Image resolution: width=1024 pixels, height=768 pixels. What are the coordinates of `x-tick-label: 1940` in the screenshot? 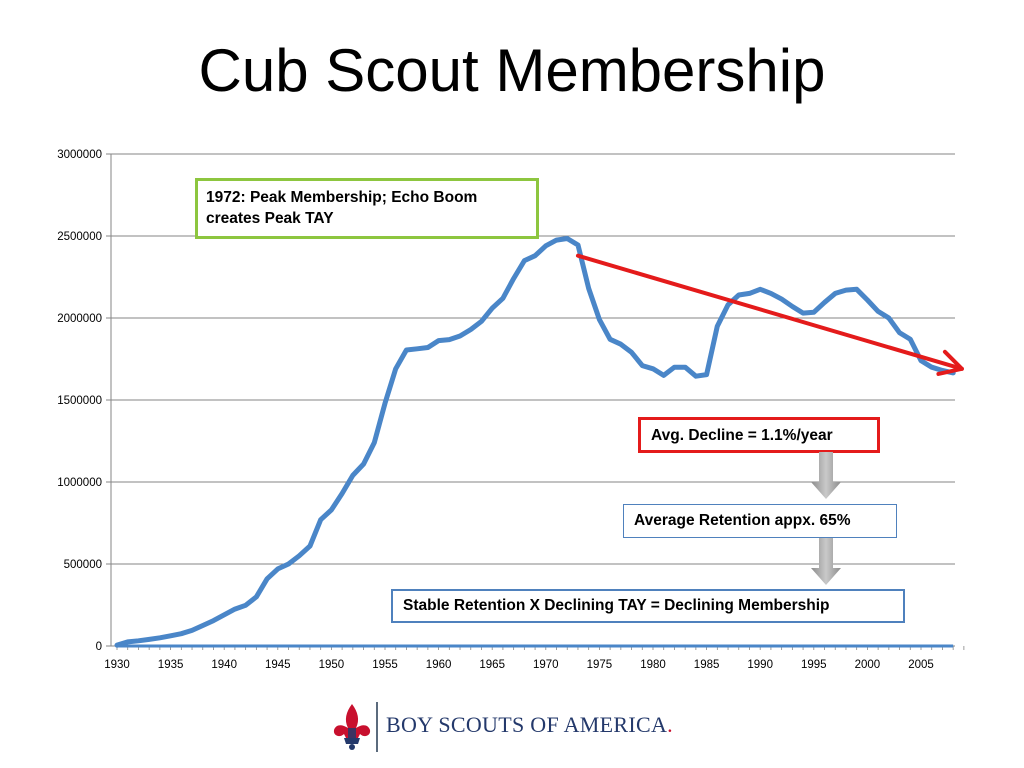 It's located at (224, 665).